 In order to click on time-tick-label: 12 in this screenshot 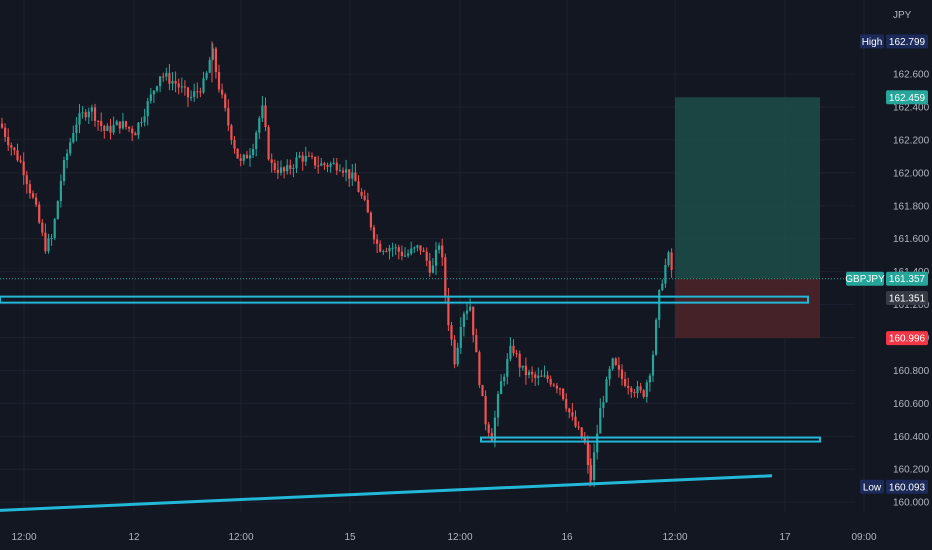, I will do `click(134, 537)`.